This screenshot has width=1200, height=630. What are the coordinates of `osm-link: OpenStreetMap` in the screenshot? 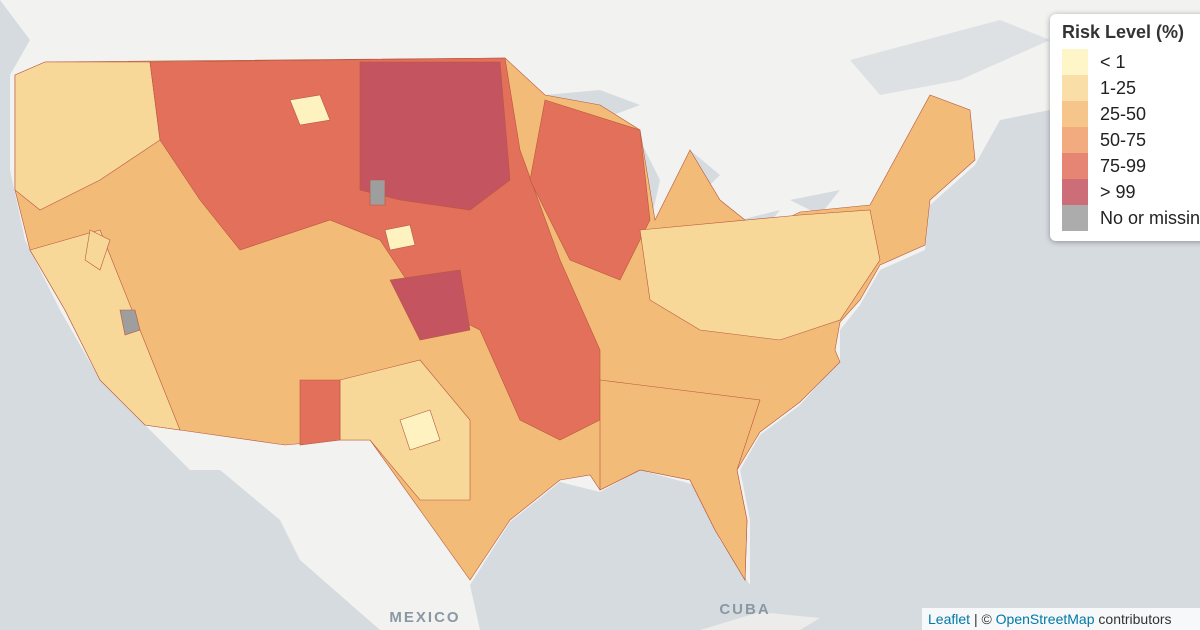 It's located at (1045, 619).